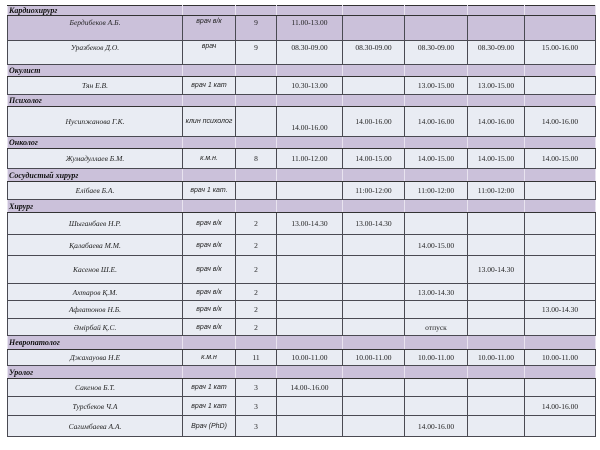 The width and height of the screenshot is (600, 450). Describe the element at coordinates (95, 426) in the screenshot. I see `doctor-name: Сагимбаева А.А.` at that location.